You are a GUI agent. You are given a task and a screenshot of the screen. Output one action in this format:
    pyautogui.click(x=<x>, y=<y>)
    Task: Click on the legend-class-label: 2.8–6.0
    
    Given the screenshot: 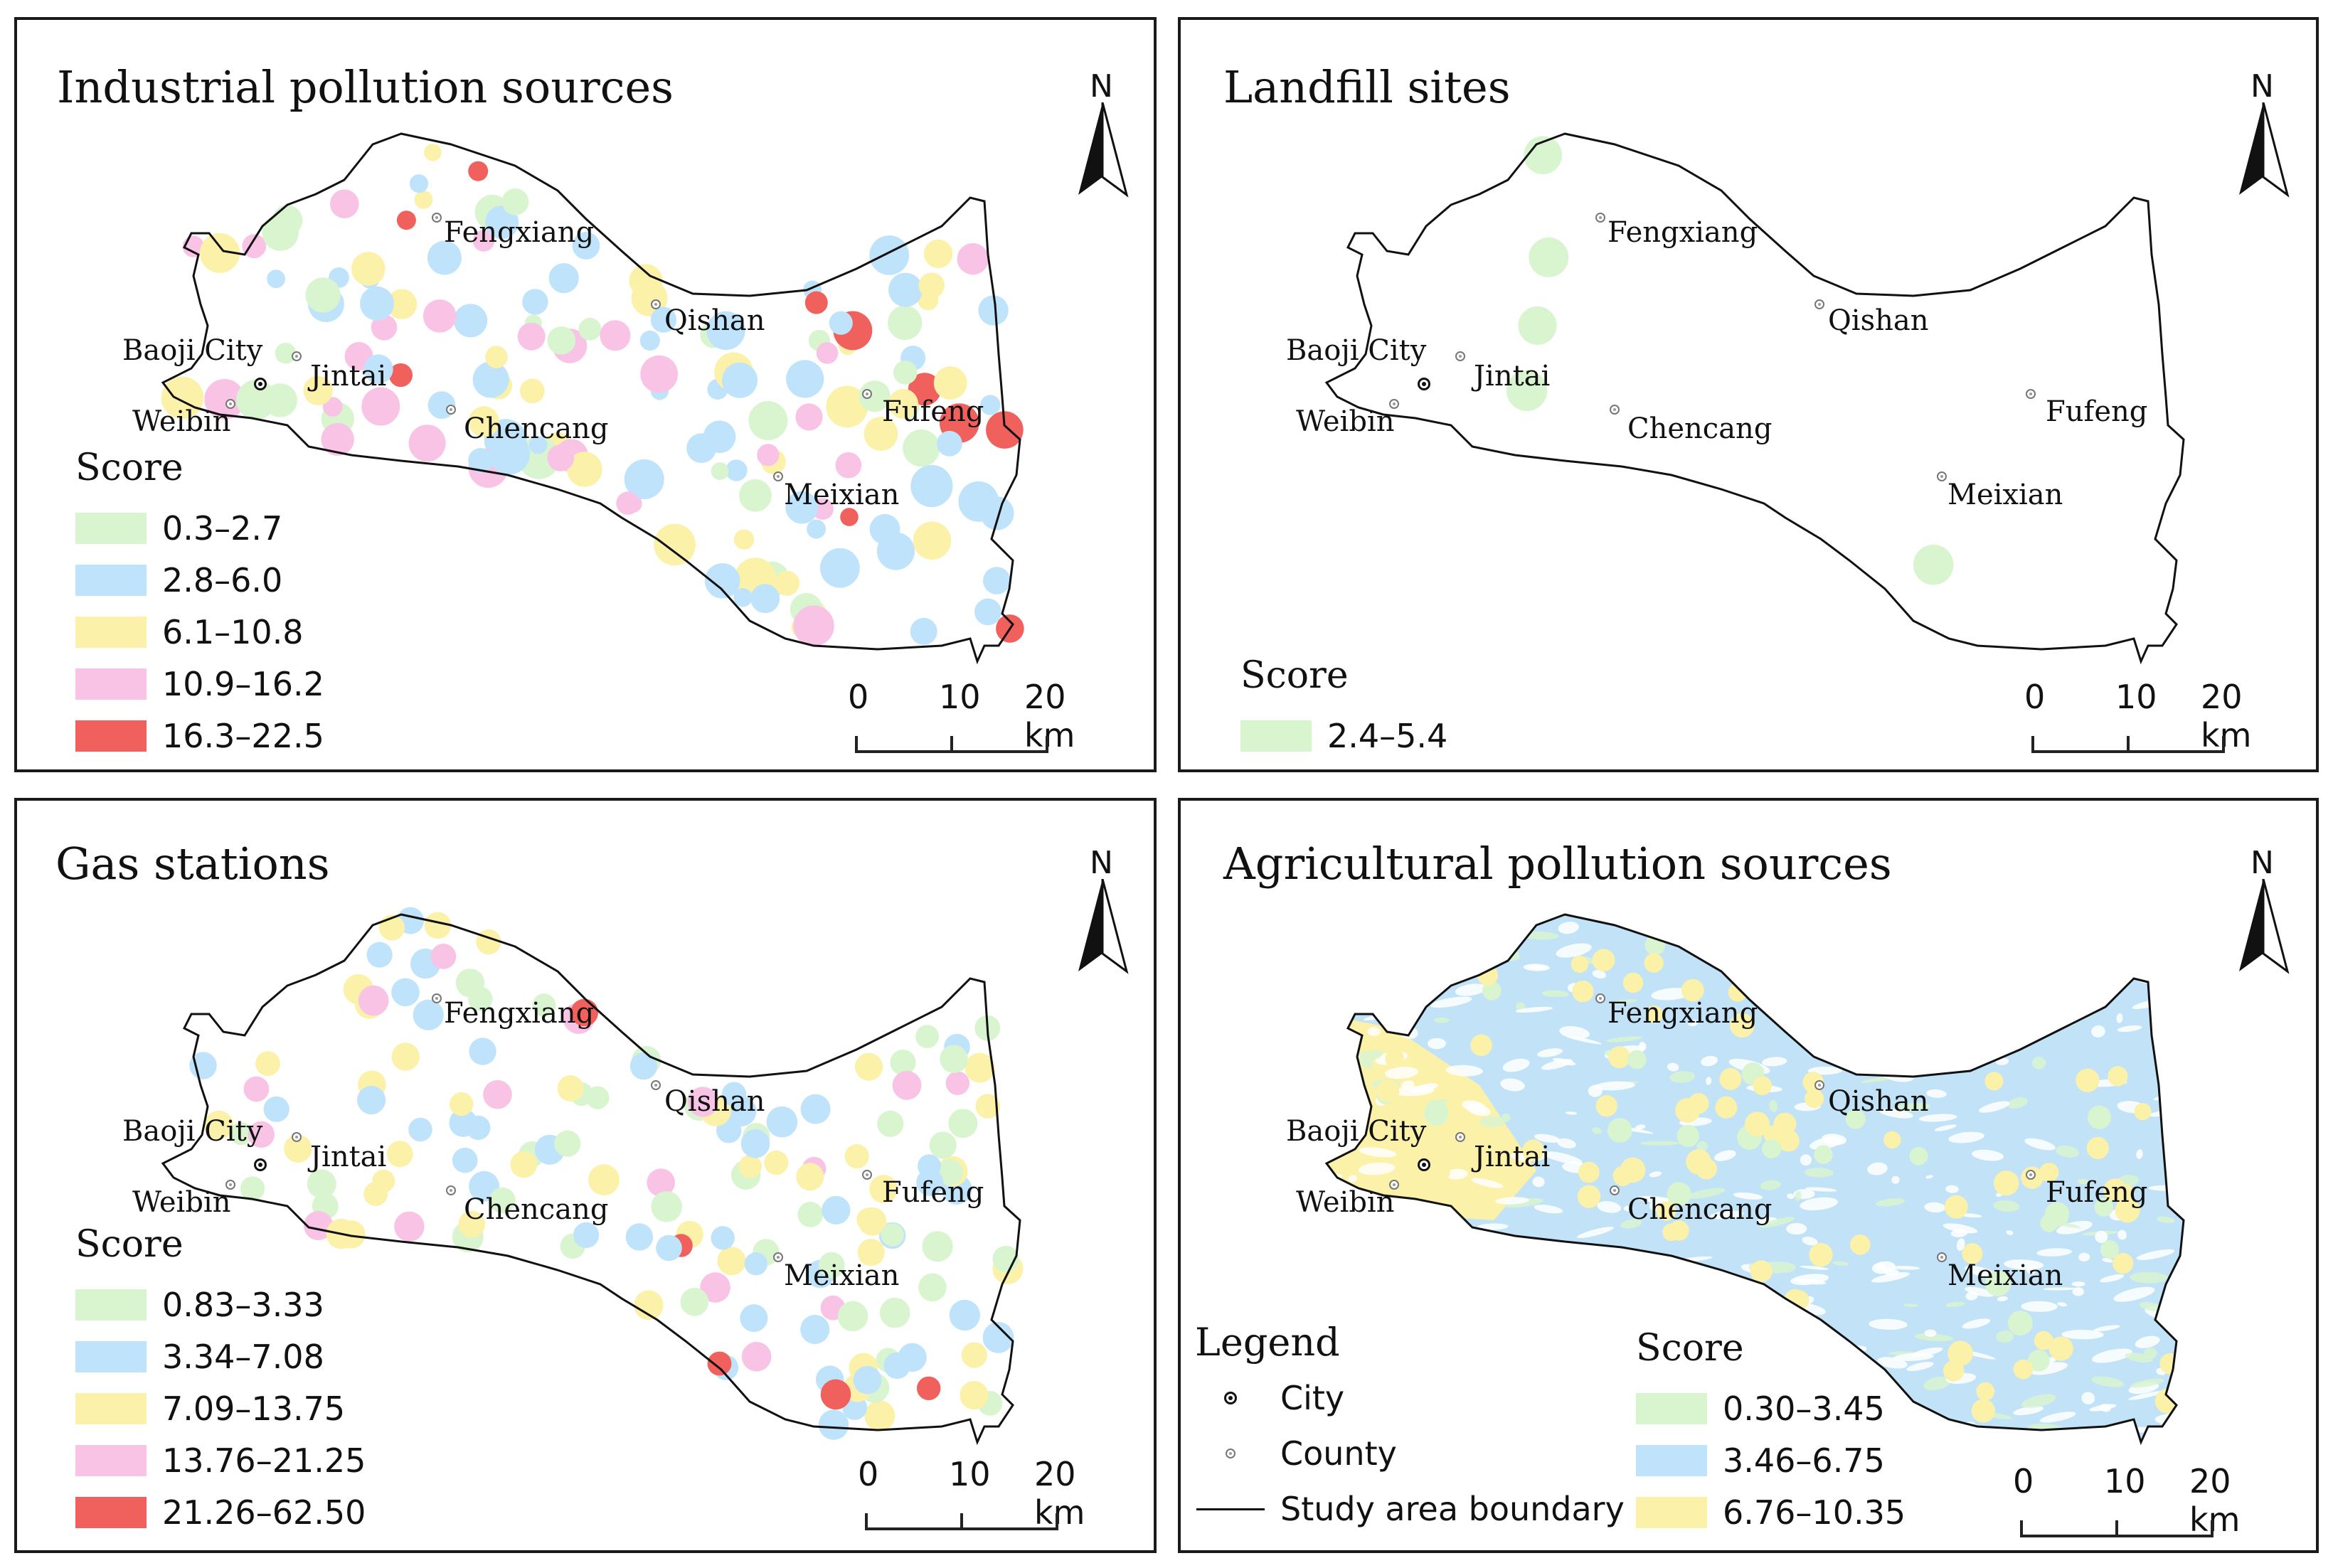 What is the action you would take?
    pyautogui.click(x=222, y=579)
    